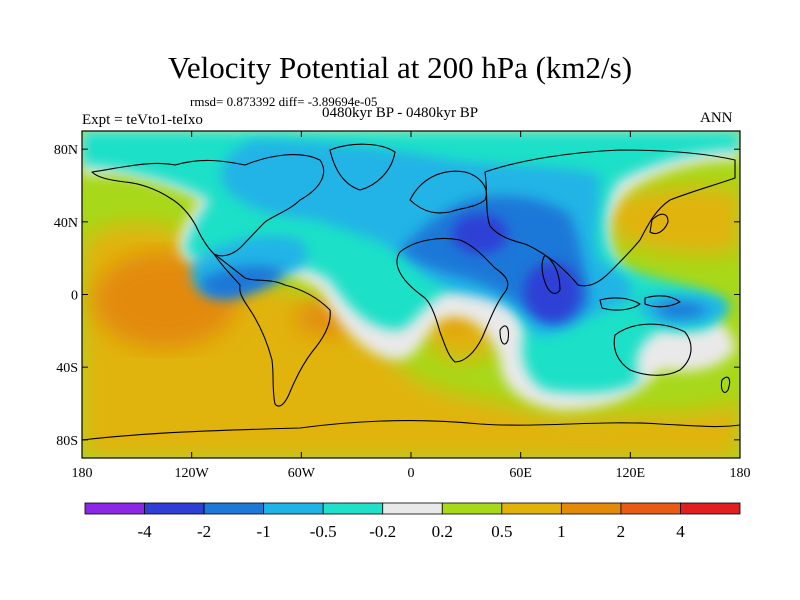  I want to click on x-tick-label: 60W, so click(302, 473).